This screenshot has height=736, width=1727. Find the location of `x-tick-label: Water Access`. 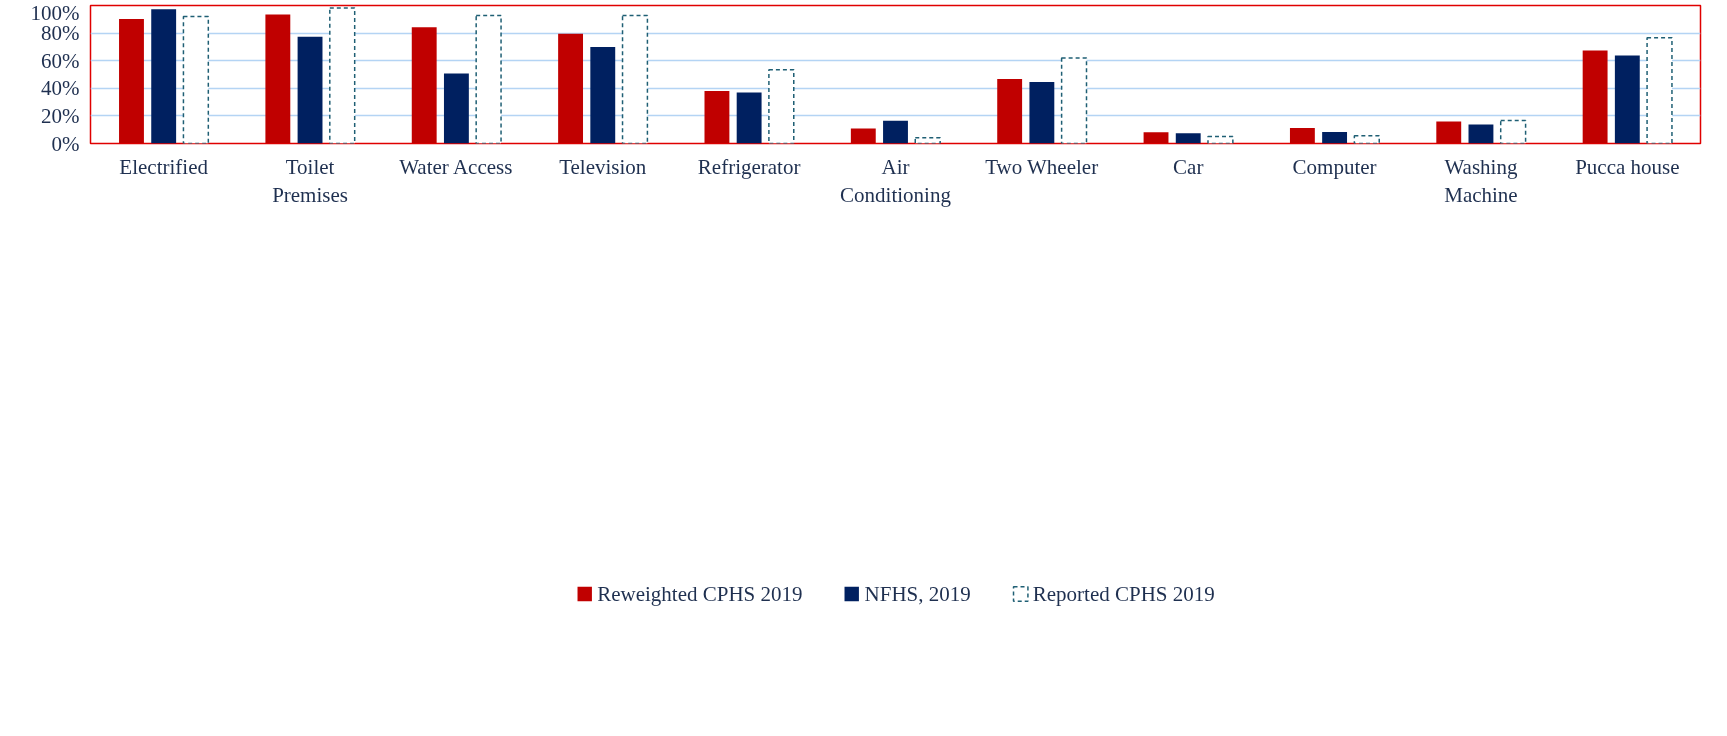

x-tick-label: Water Access is located at coordinates (456, 166).